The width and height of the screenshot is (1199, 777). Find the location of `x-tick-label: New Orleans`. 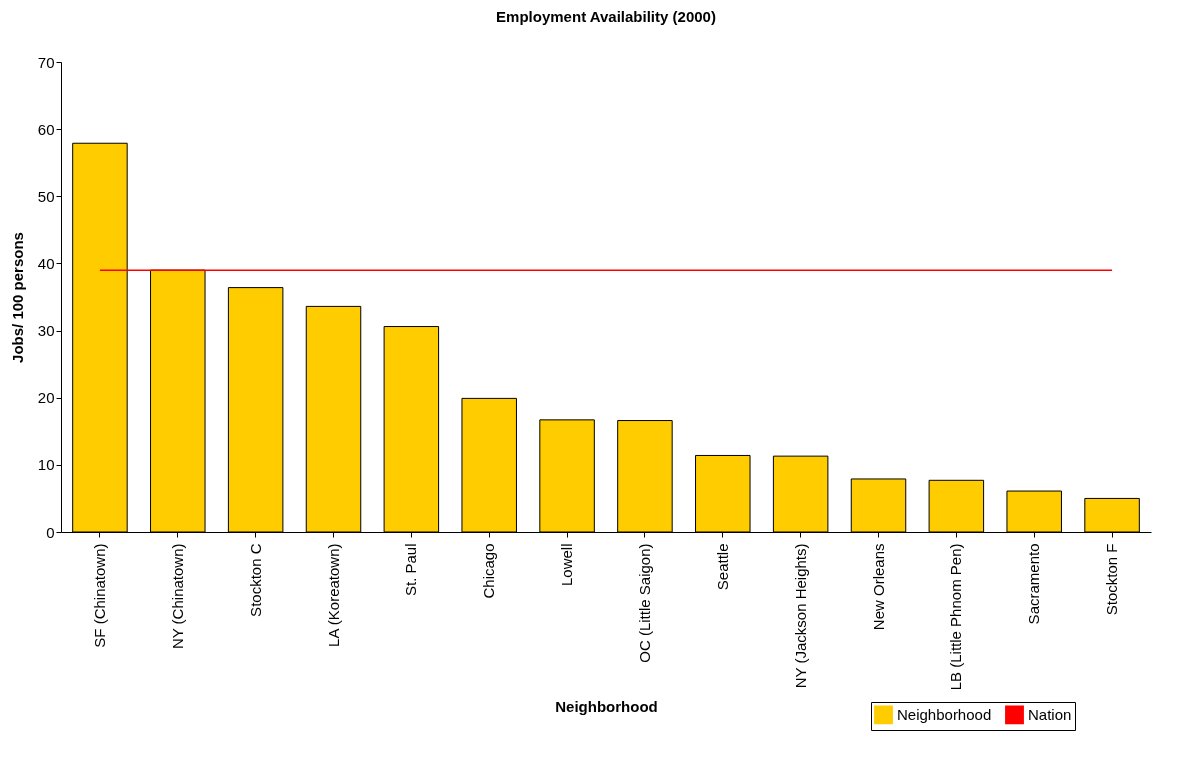

x-tick-label: New Orleans is located at coordinates (878, 587).